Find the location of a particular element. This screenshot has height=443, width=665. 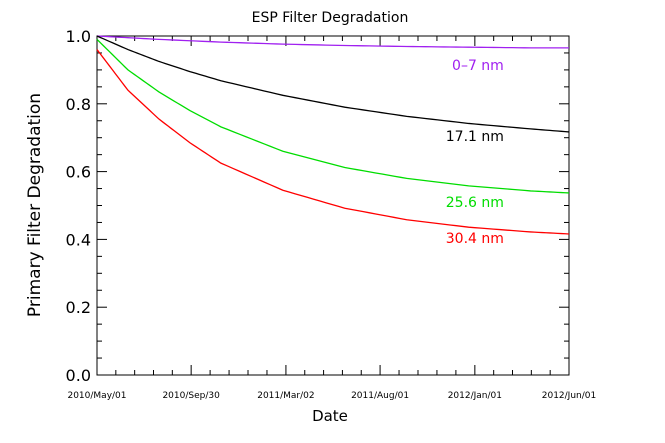

series-label-30-4-nm: 30.4 nm is located at coordinates (475, 239).